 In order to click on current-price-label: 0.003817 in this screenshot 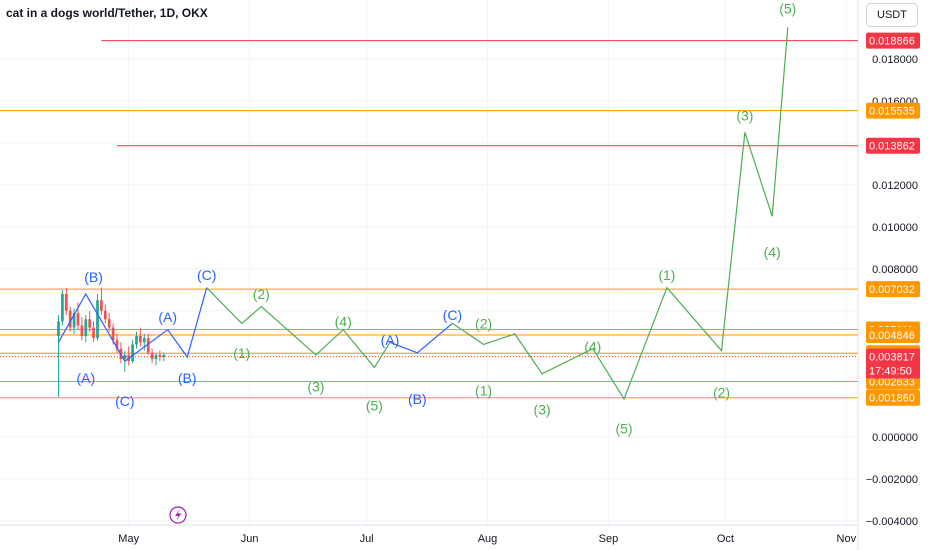, I will do `click(892, 358)`.